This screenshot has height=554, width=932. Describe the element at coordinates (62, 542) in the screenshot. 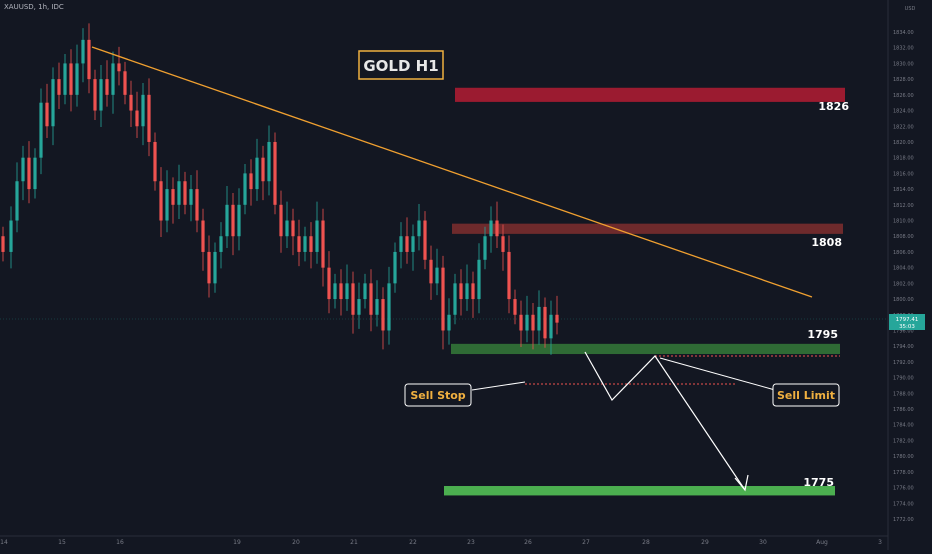

I see `x-tick-label: 15` at that location.